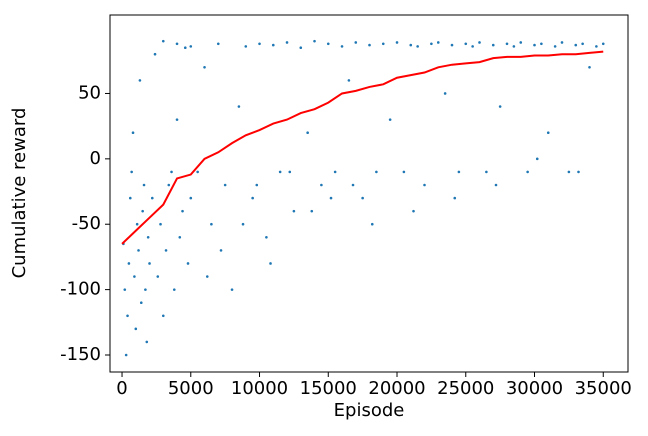 The height and width of the screenshot is (436, 648). What do you see at coordinates (95, 158) in the screenshot?
I see `y-tick-label: 0` at bounding box center [95, 158].